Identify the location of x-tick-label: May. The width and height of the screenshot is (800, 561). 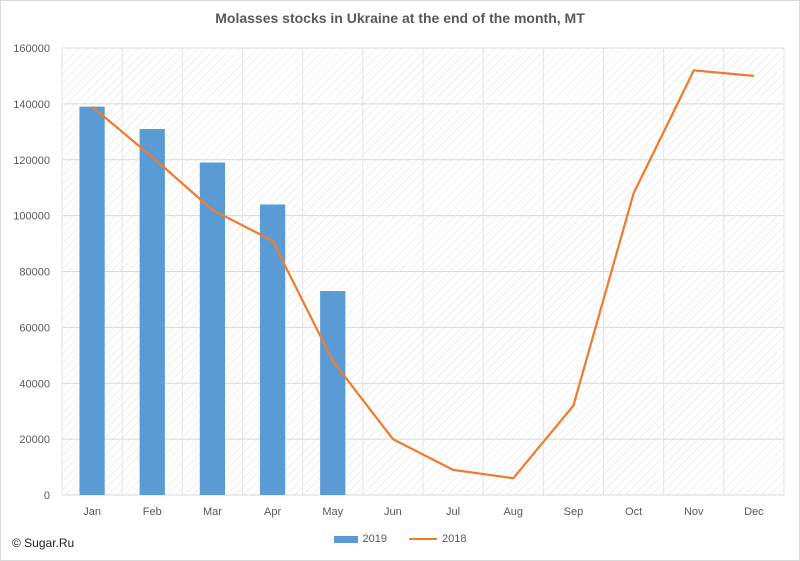
(332, 512).